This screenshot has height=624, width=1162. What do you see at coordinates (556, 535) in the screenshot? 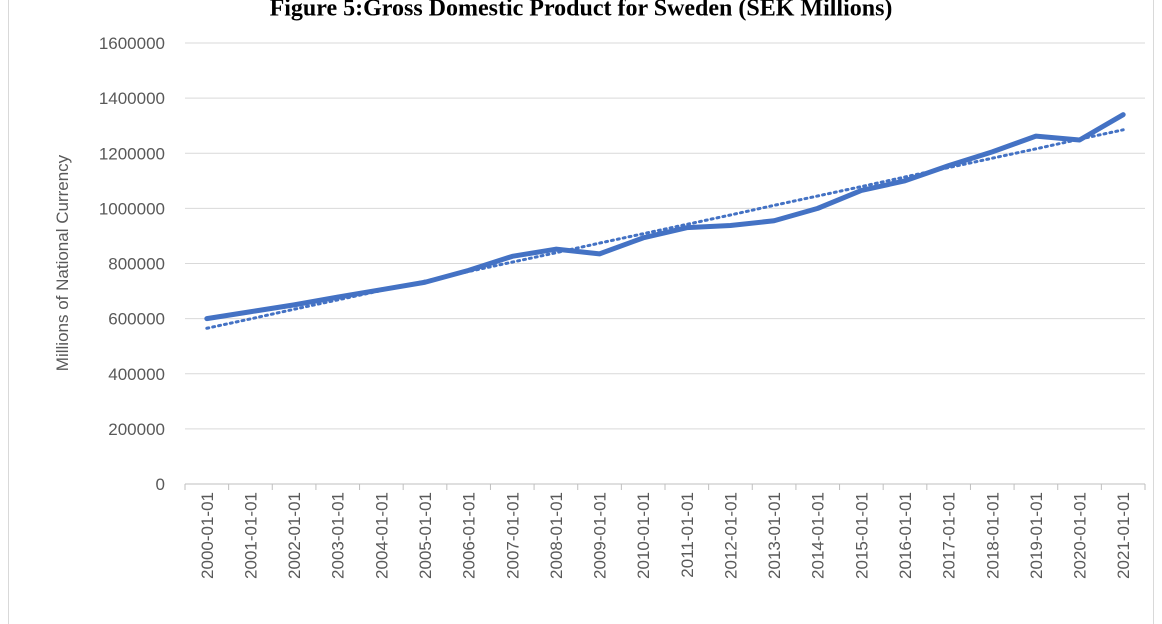
I see `x-tick-label: 2008-01-01` at bounding box center [556, 535].